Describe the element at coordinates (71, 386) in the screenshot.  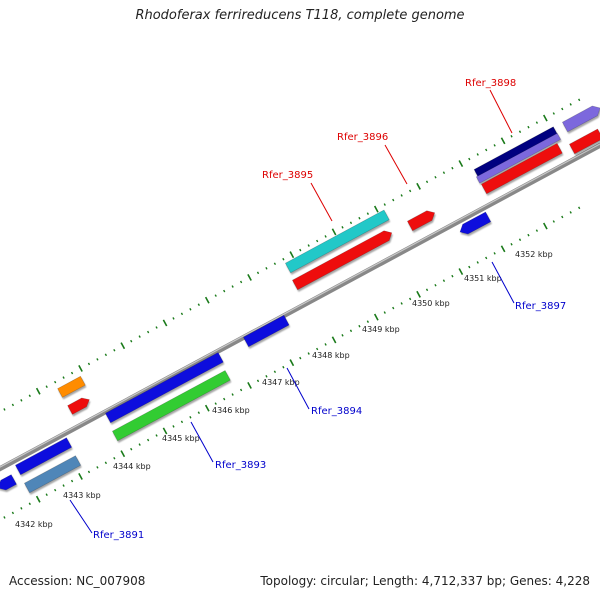
I see `gene-feature-orange` at that location.